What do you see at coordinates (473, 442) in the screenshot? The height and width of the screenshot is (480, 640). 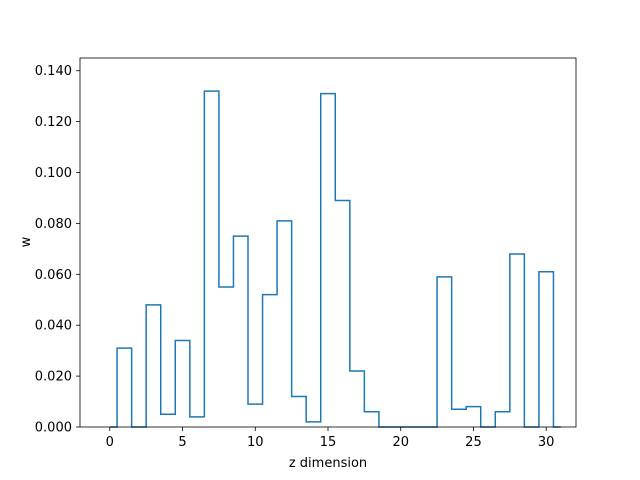 I see `x-tick-label: 25` at bounding box center [473, 442].